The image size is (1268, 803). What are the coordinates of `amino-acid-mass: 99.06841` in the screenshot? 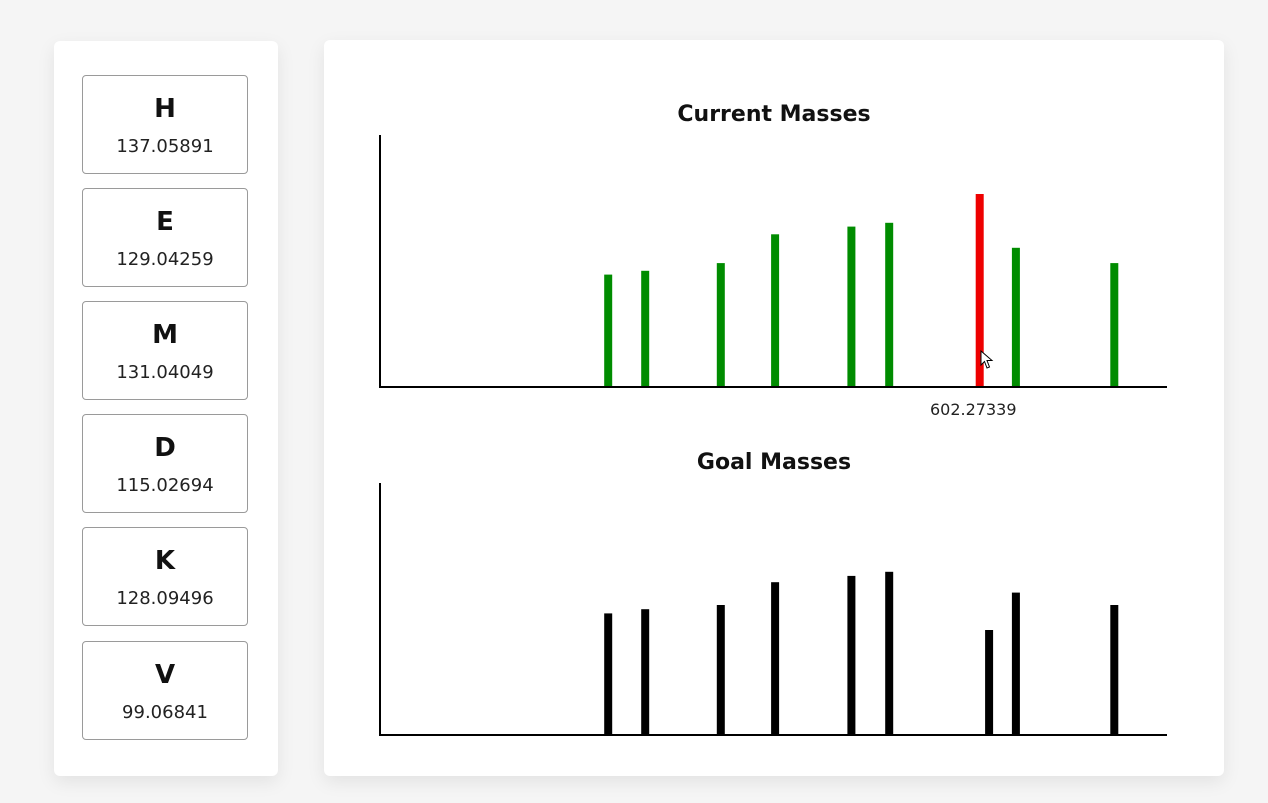 It's located at (165, 712).